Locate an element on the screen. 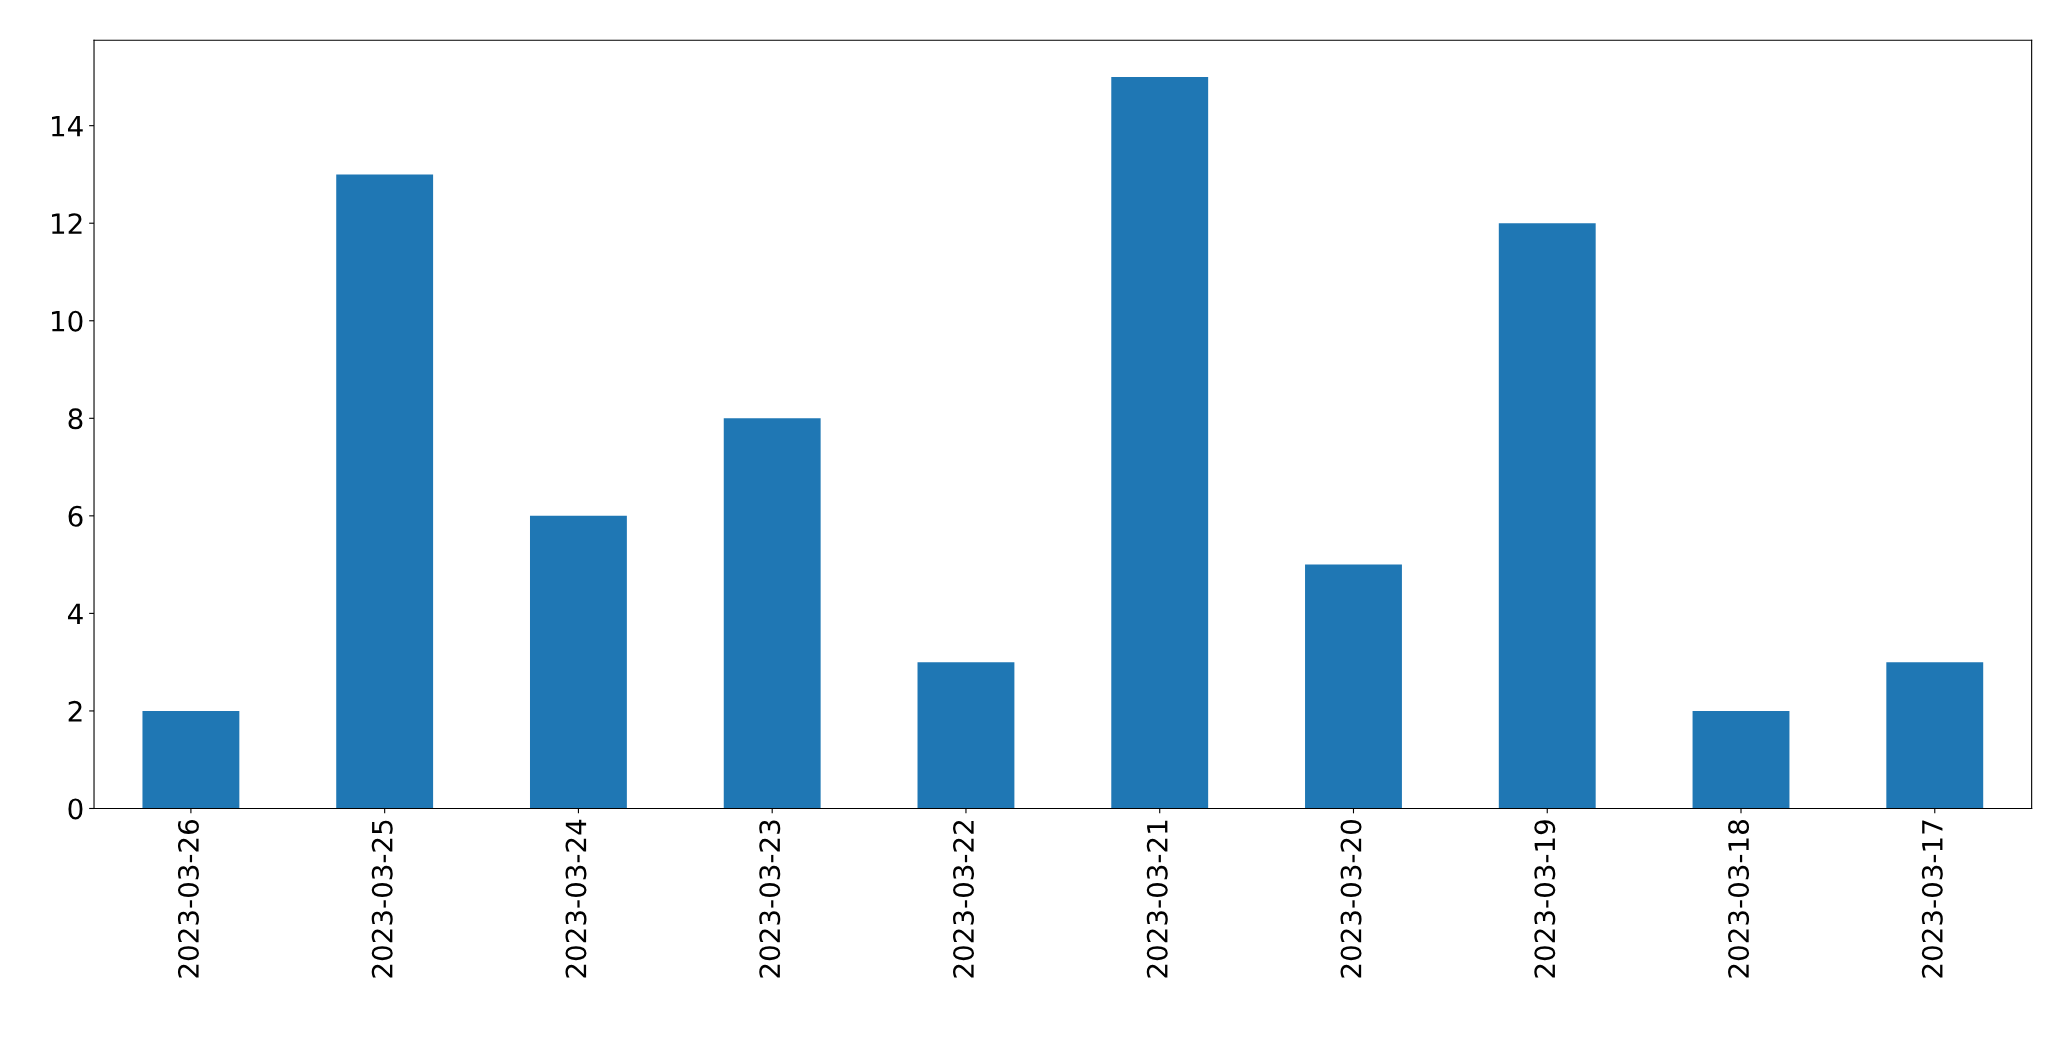  x-tick-label: 2023-03-19 is located at coordinates (1545, 899).